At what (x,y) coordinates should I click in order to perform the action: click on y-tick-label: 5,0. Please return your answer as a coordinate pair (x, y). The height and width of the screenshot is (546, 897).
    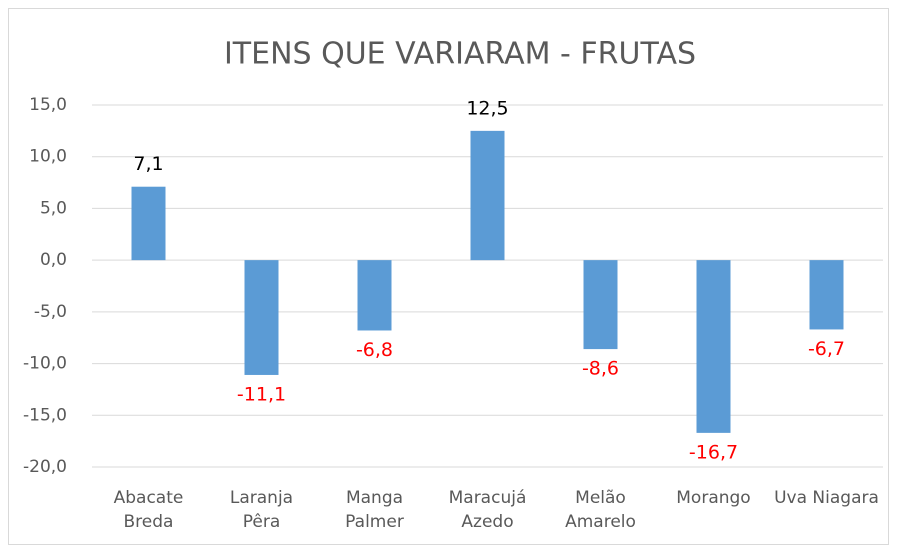
    Looking at the image, I should click on (53, 208).